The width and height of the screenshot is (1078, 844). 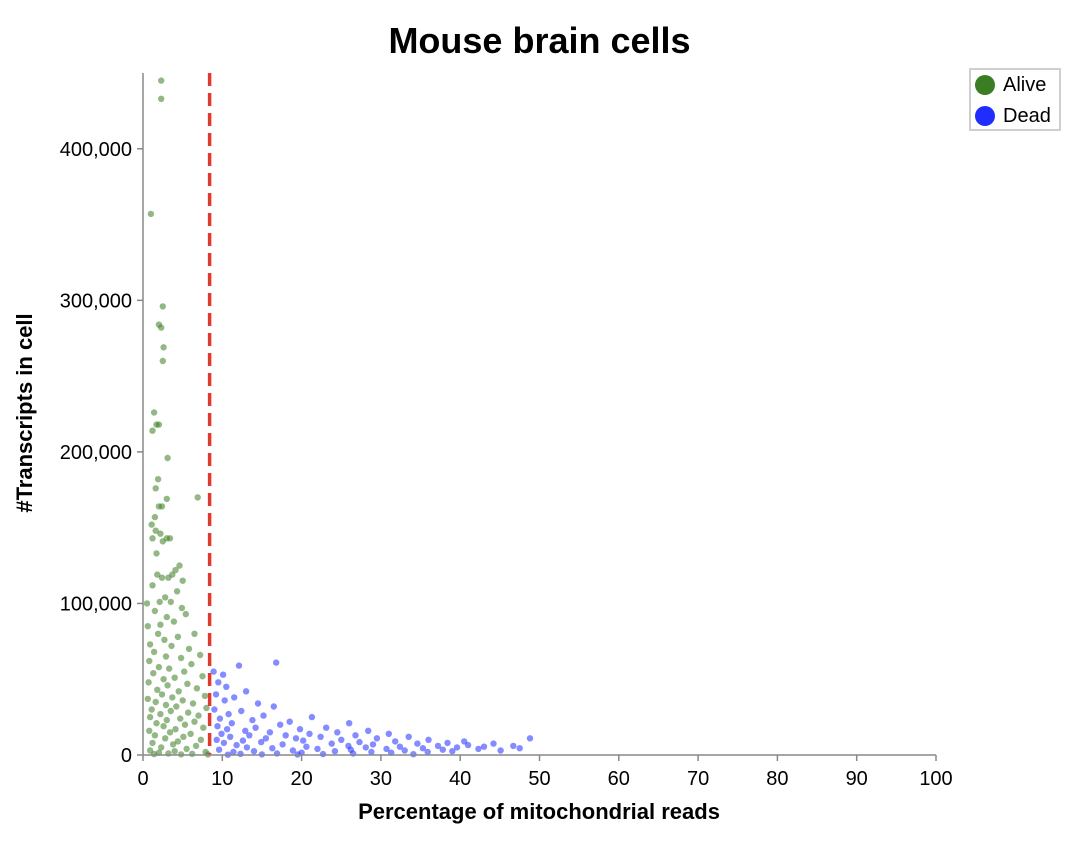 I want to click on legend-item-alive: Alive, so click(x=1008, y=85).